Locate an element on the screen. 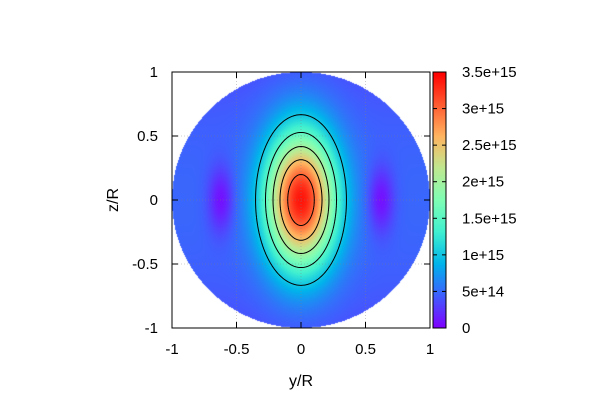  y-axis-label: z/R is located at coordinates (113, 200).